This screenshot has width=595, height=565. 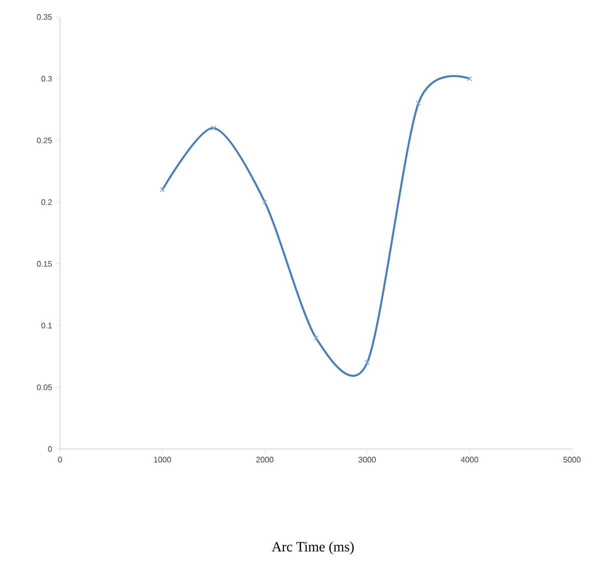 I want to click on x-tick-label: 1000, so click(x=162, y=459).